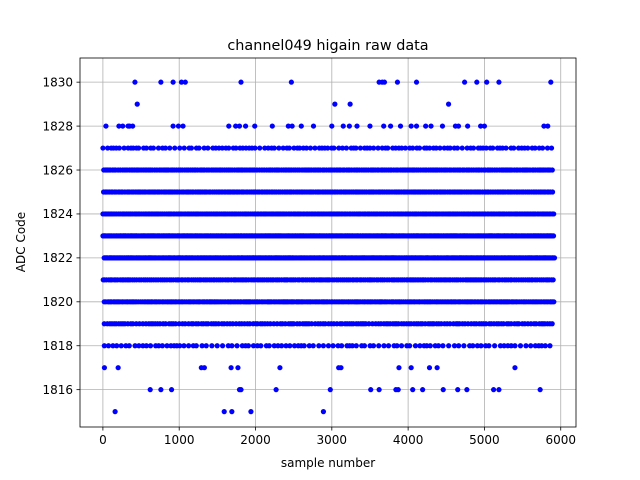  I want to click on chart-title: channel049 higain raw data, so click(327, 46).